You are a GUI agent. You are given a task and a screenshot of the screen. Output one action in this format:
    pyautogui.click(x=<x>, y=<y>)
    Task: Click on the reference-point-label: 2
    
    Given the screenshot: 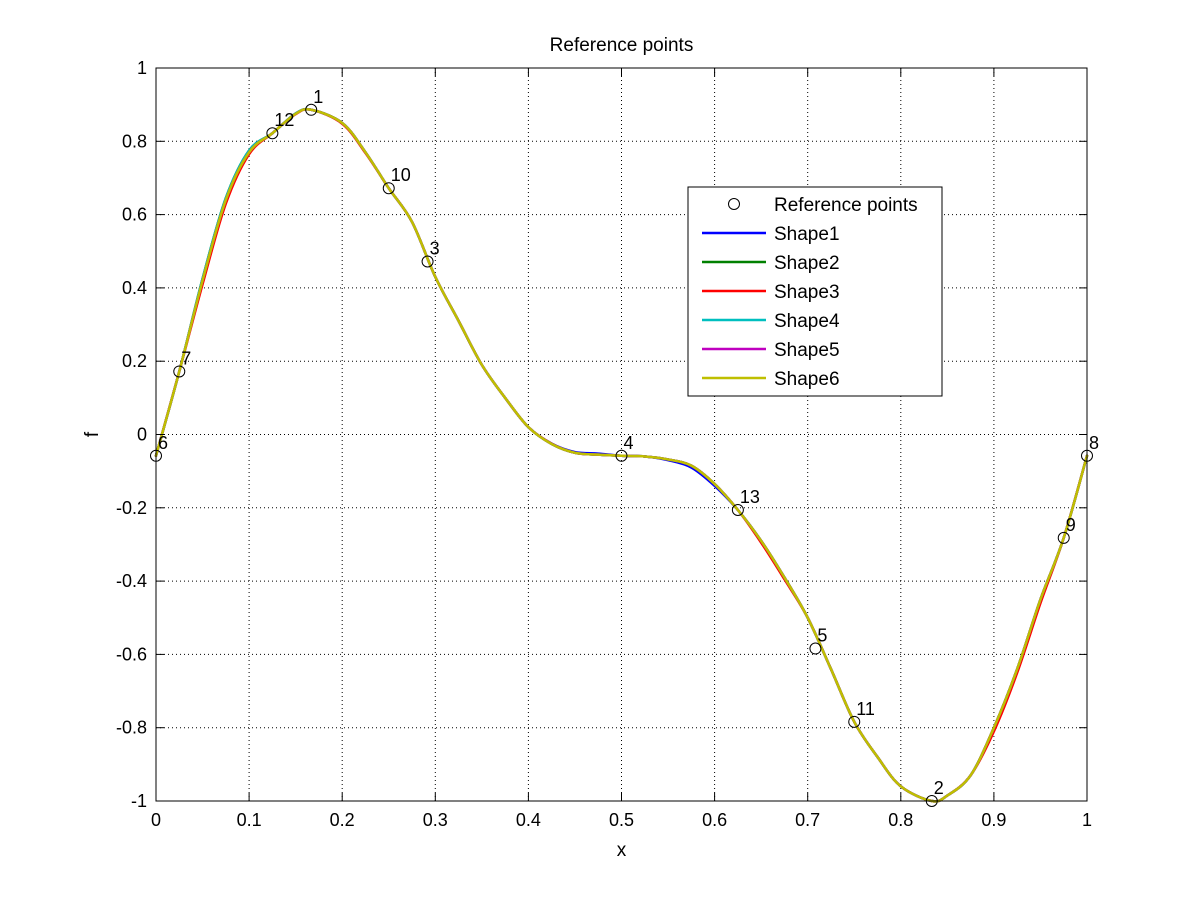 What is the action you would take?
    pyautogui.click(x=939, y=788)
    